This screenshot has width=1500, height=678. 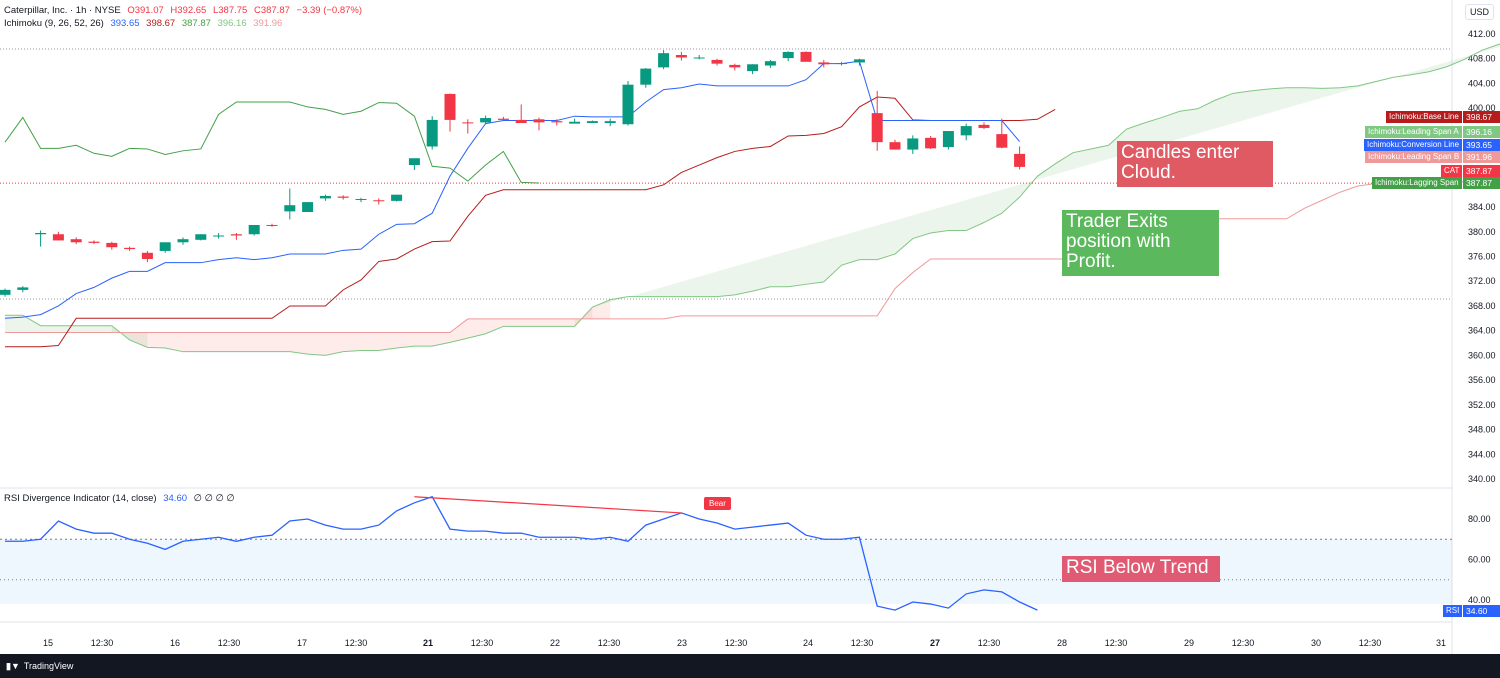 I want to click on rsi-tick-label: 40.00, so click(x=1479, y=600).